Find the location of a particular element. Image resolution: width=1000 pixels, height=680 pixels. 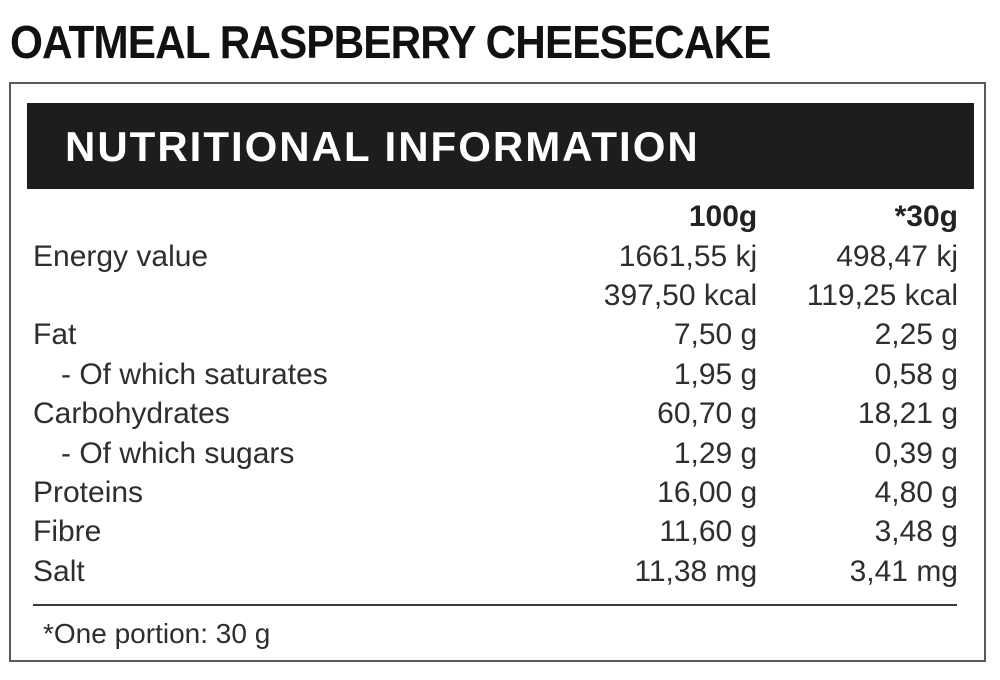

nutrition-row-salt: Salt 11,38 mg 3,41 mg is located at coordinates (495, 571).